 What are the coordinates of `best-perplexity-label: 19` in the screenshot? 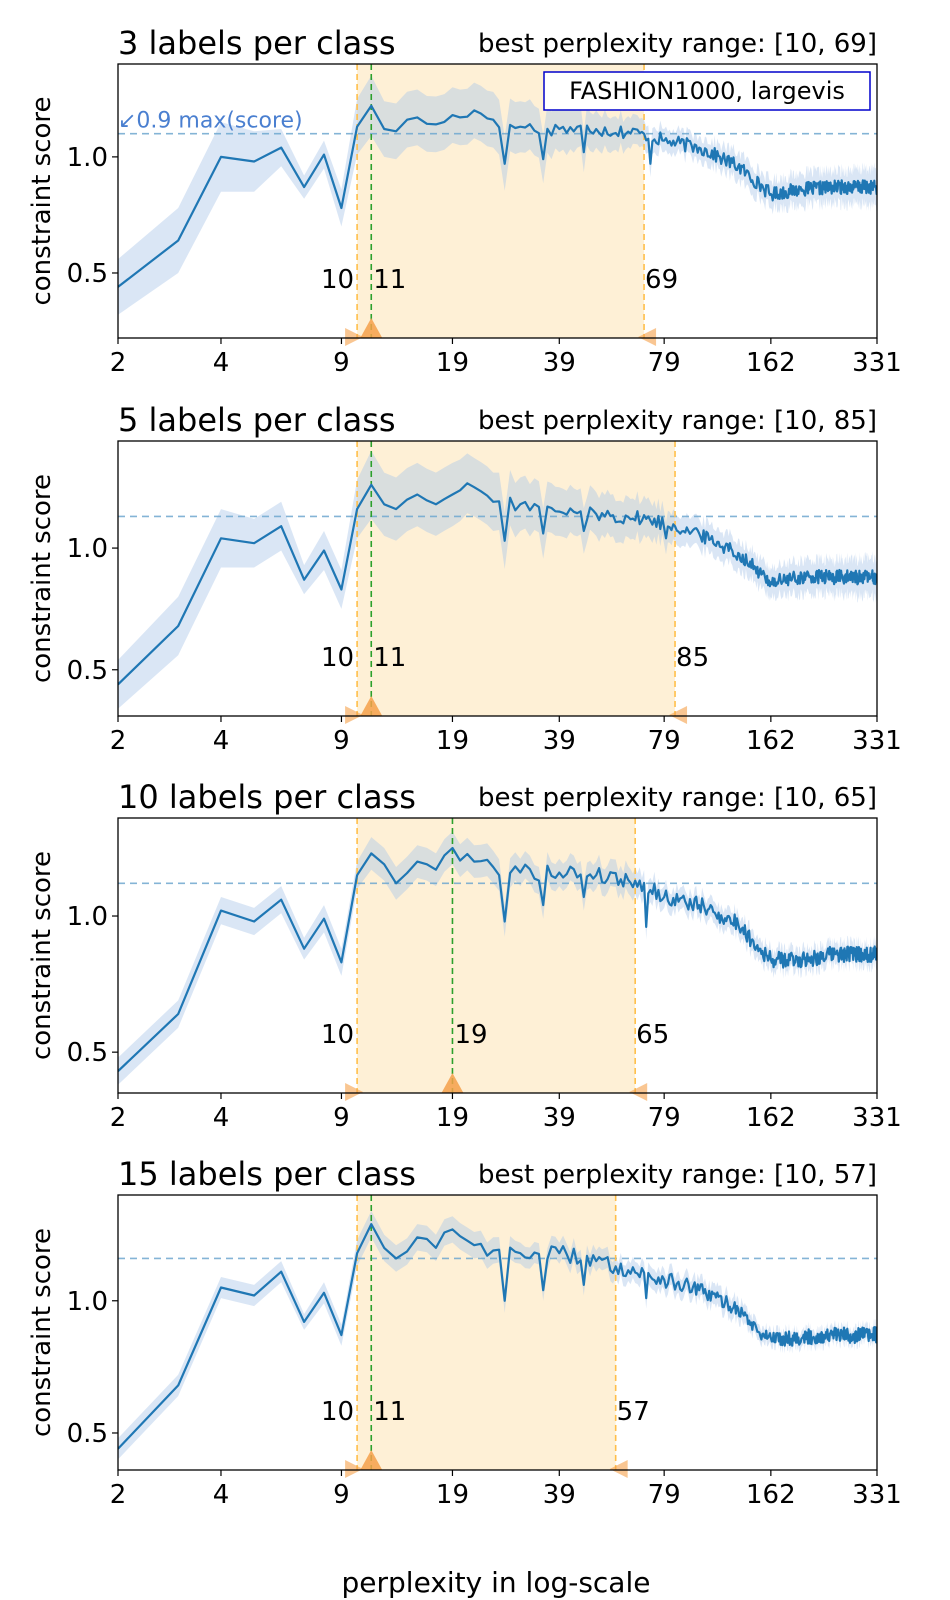 It's located at (470, 1035).